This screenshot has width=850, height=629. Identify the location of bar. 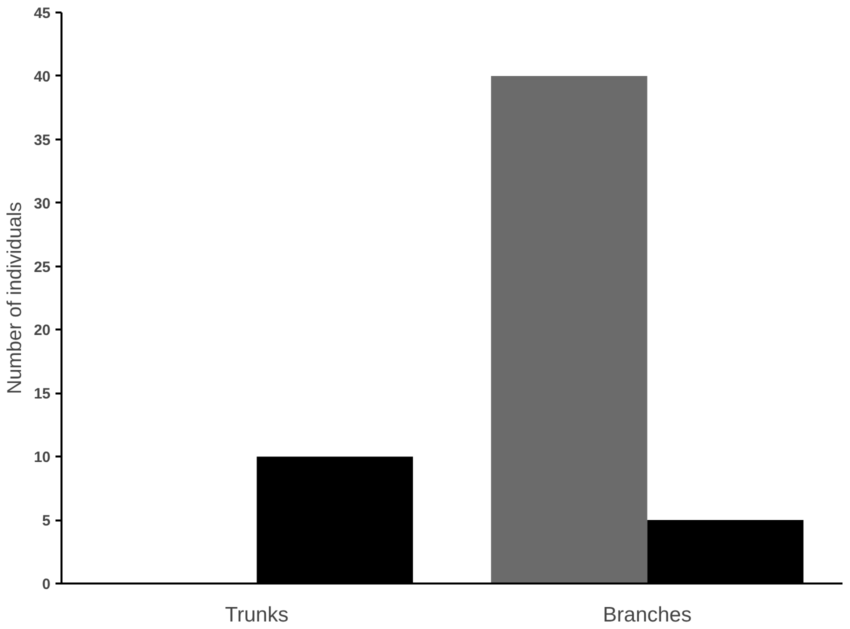
(569, 330).